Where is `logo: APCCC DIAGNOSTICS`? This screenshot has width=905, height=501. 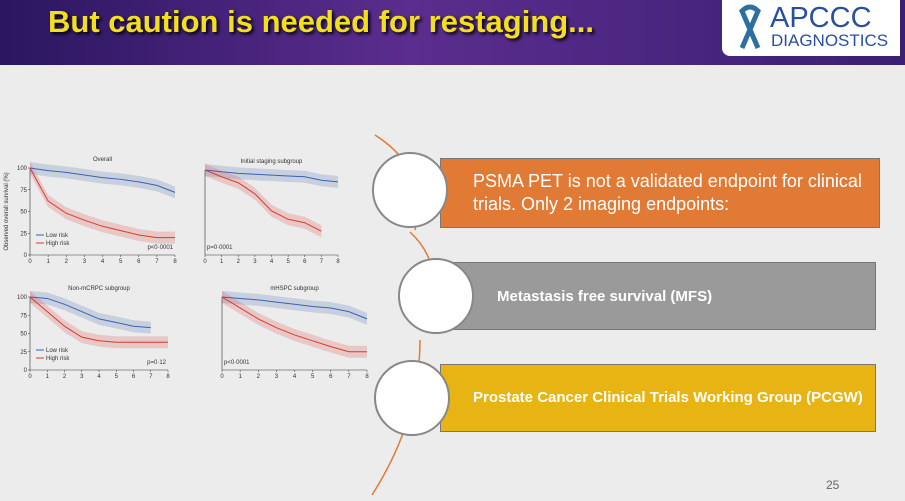
logo: APCCC DIAGNOSTICS is located at coordinates (811, 28).